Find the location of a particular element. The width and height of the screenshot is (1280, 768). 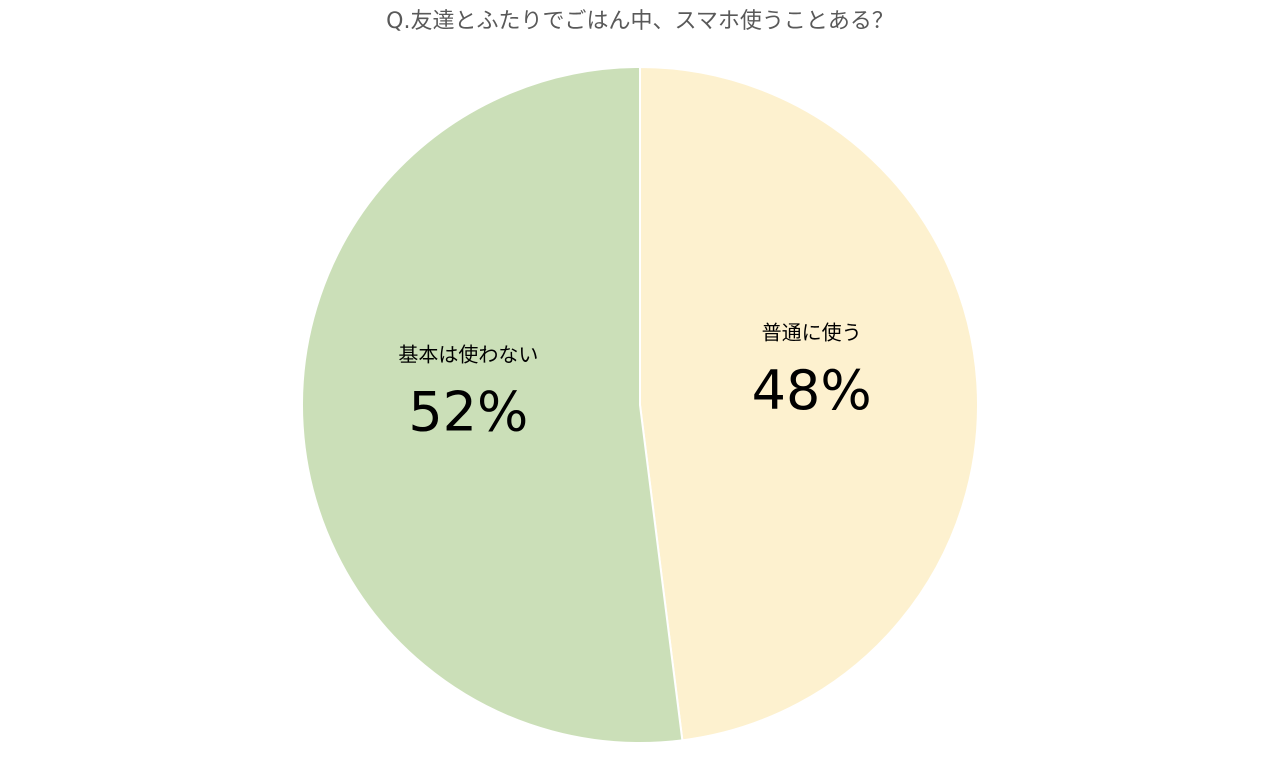

slice-category-label: 基本は使わない is located at coordinates (468, 354).